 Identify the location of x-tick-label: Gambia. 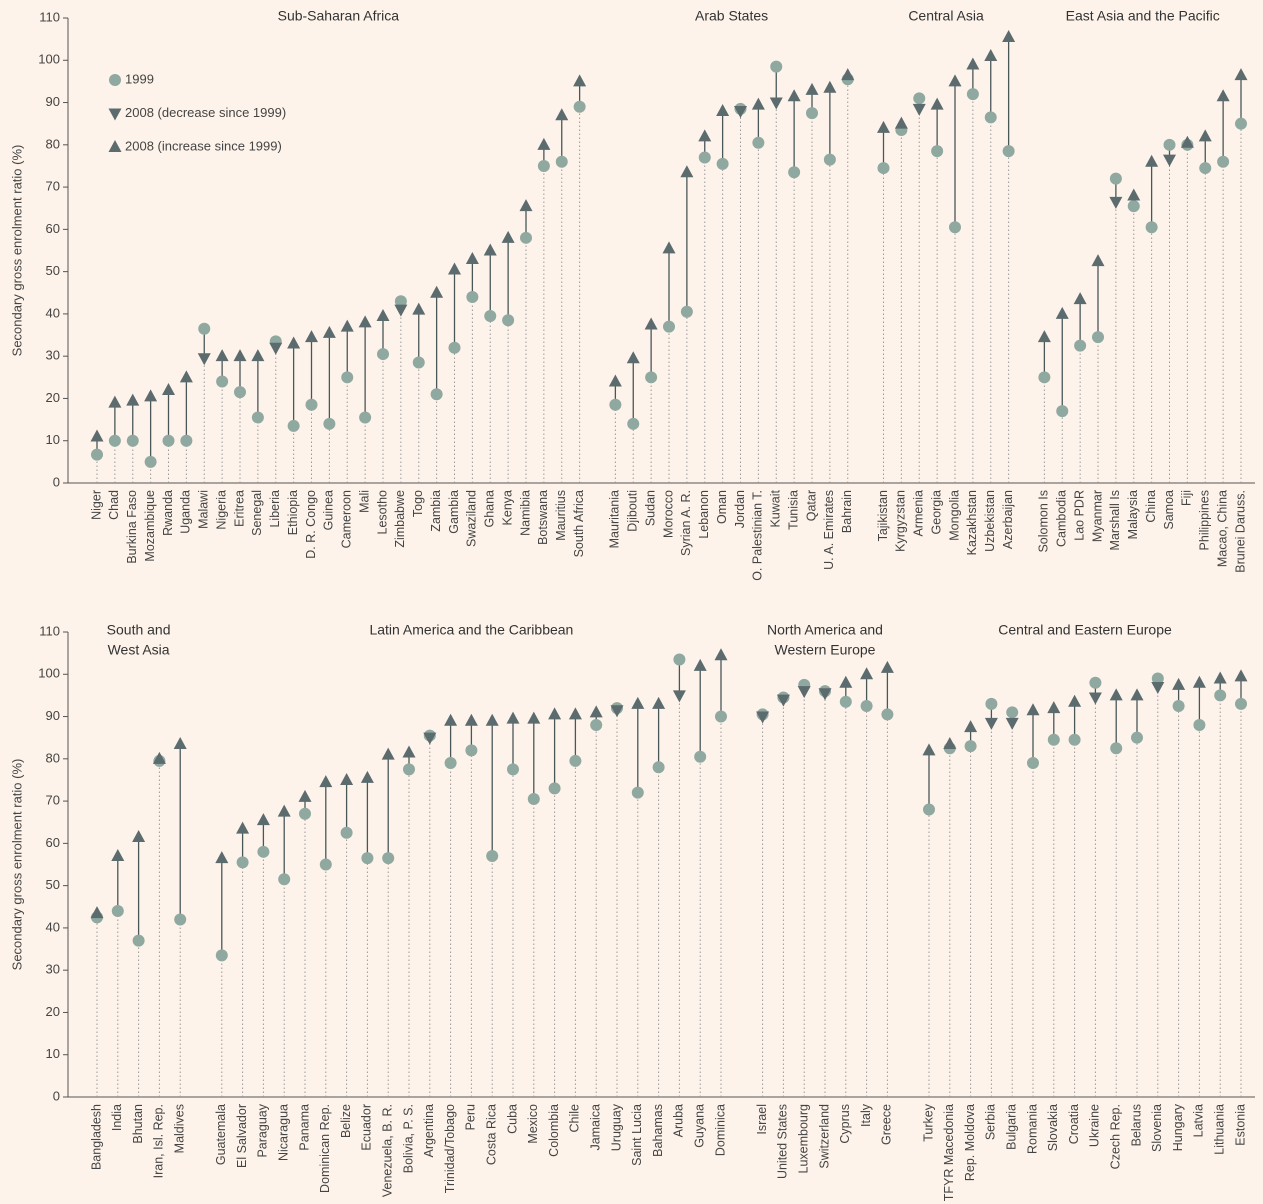
(454, 512).